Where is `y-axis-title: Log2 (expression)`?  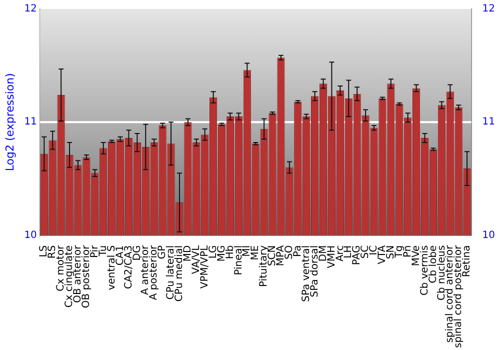
y-axis-title: Log2 (expression) is located at coordinates (9, 122).